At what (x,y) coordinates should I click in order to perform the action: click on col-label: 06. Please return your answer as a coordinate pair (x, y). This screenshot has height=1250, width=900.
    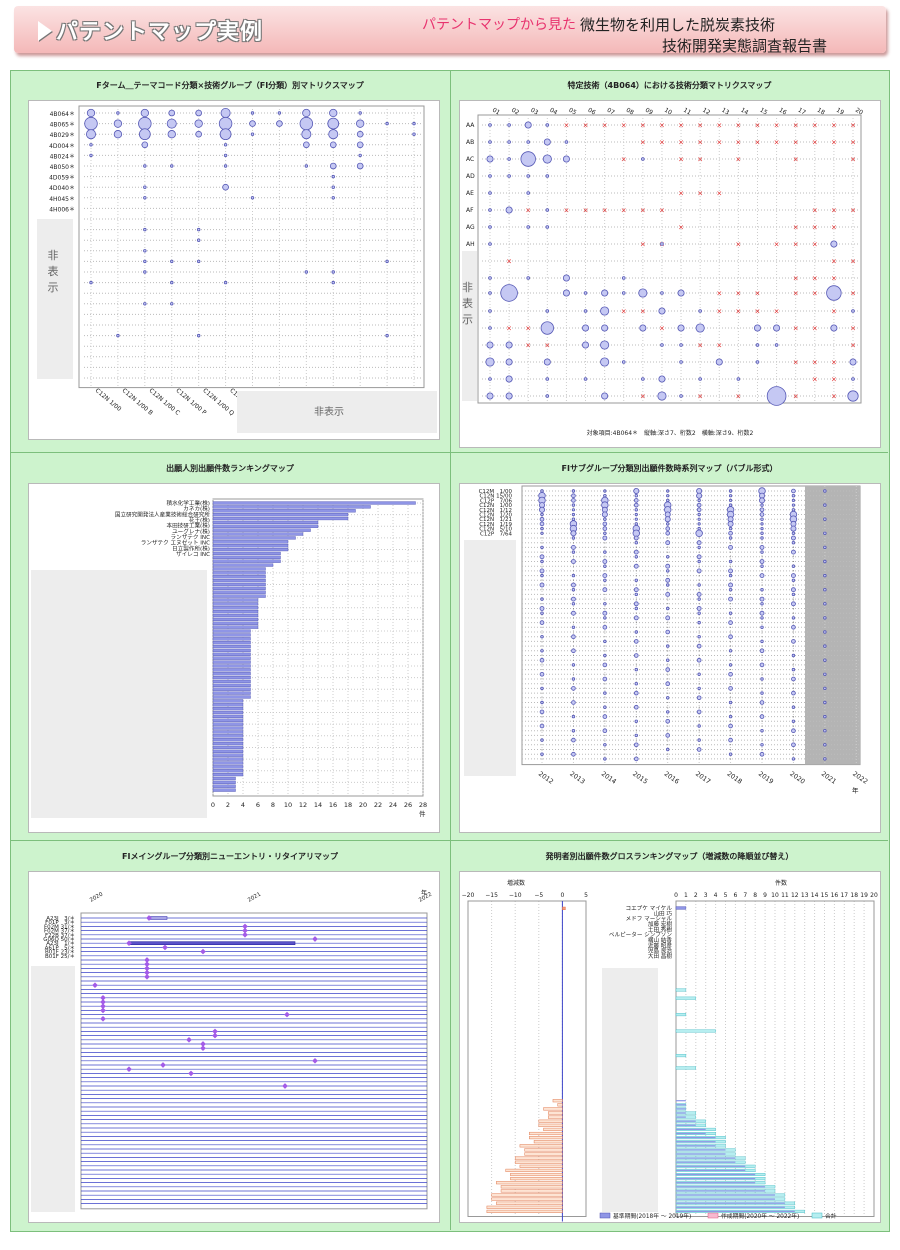
    Looking at the image, I should click on (592, 112).